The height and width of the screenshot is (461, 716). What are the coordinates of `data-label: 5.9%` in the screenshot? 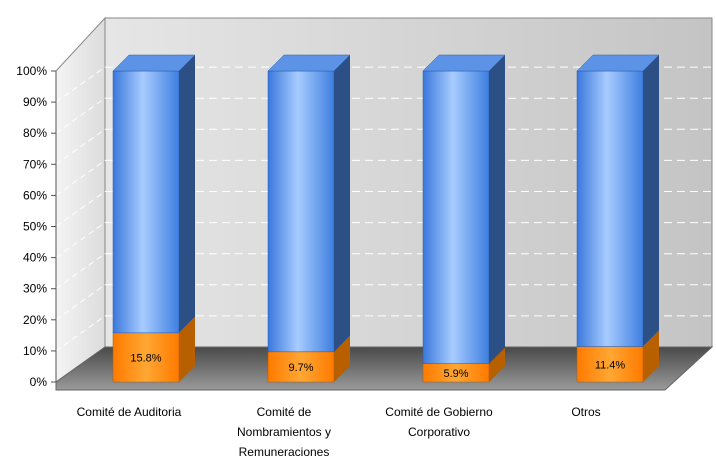 It's located at (455, 374).